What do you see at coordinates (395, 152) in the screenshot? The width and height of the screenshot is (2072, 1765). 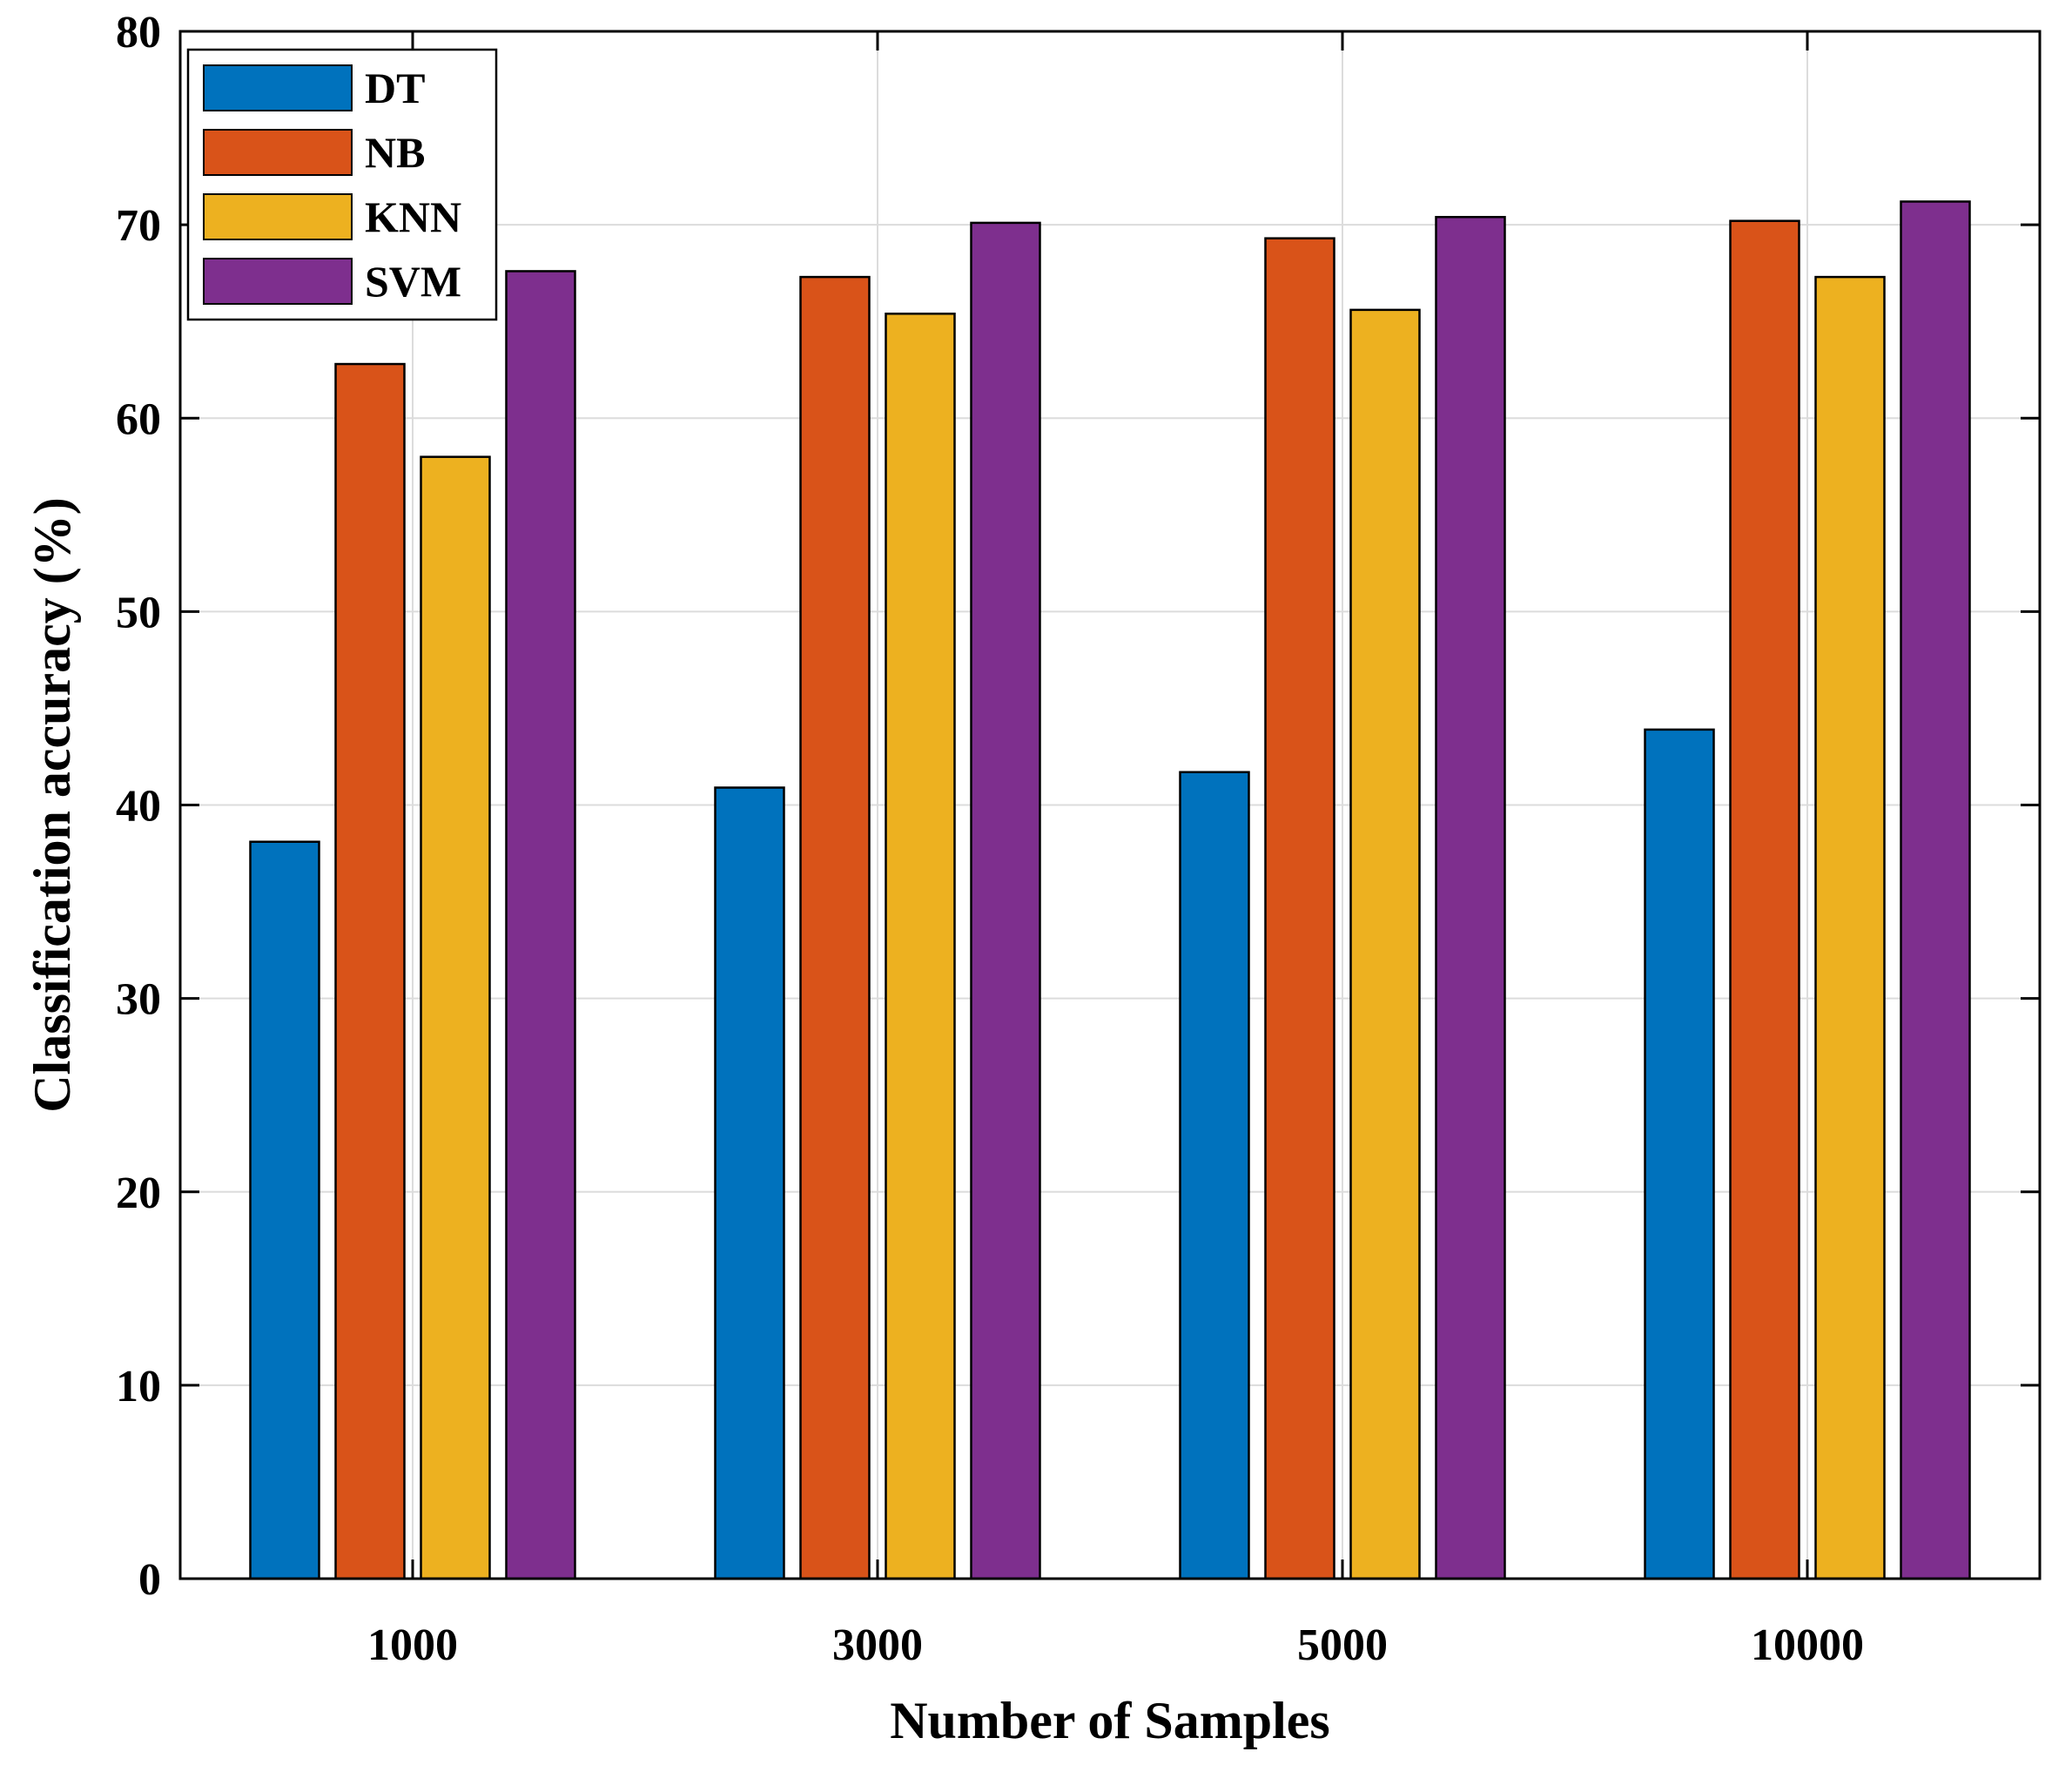 I see `legend-label-nb: NB` at bounding box center [395, 152].